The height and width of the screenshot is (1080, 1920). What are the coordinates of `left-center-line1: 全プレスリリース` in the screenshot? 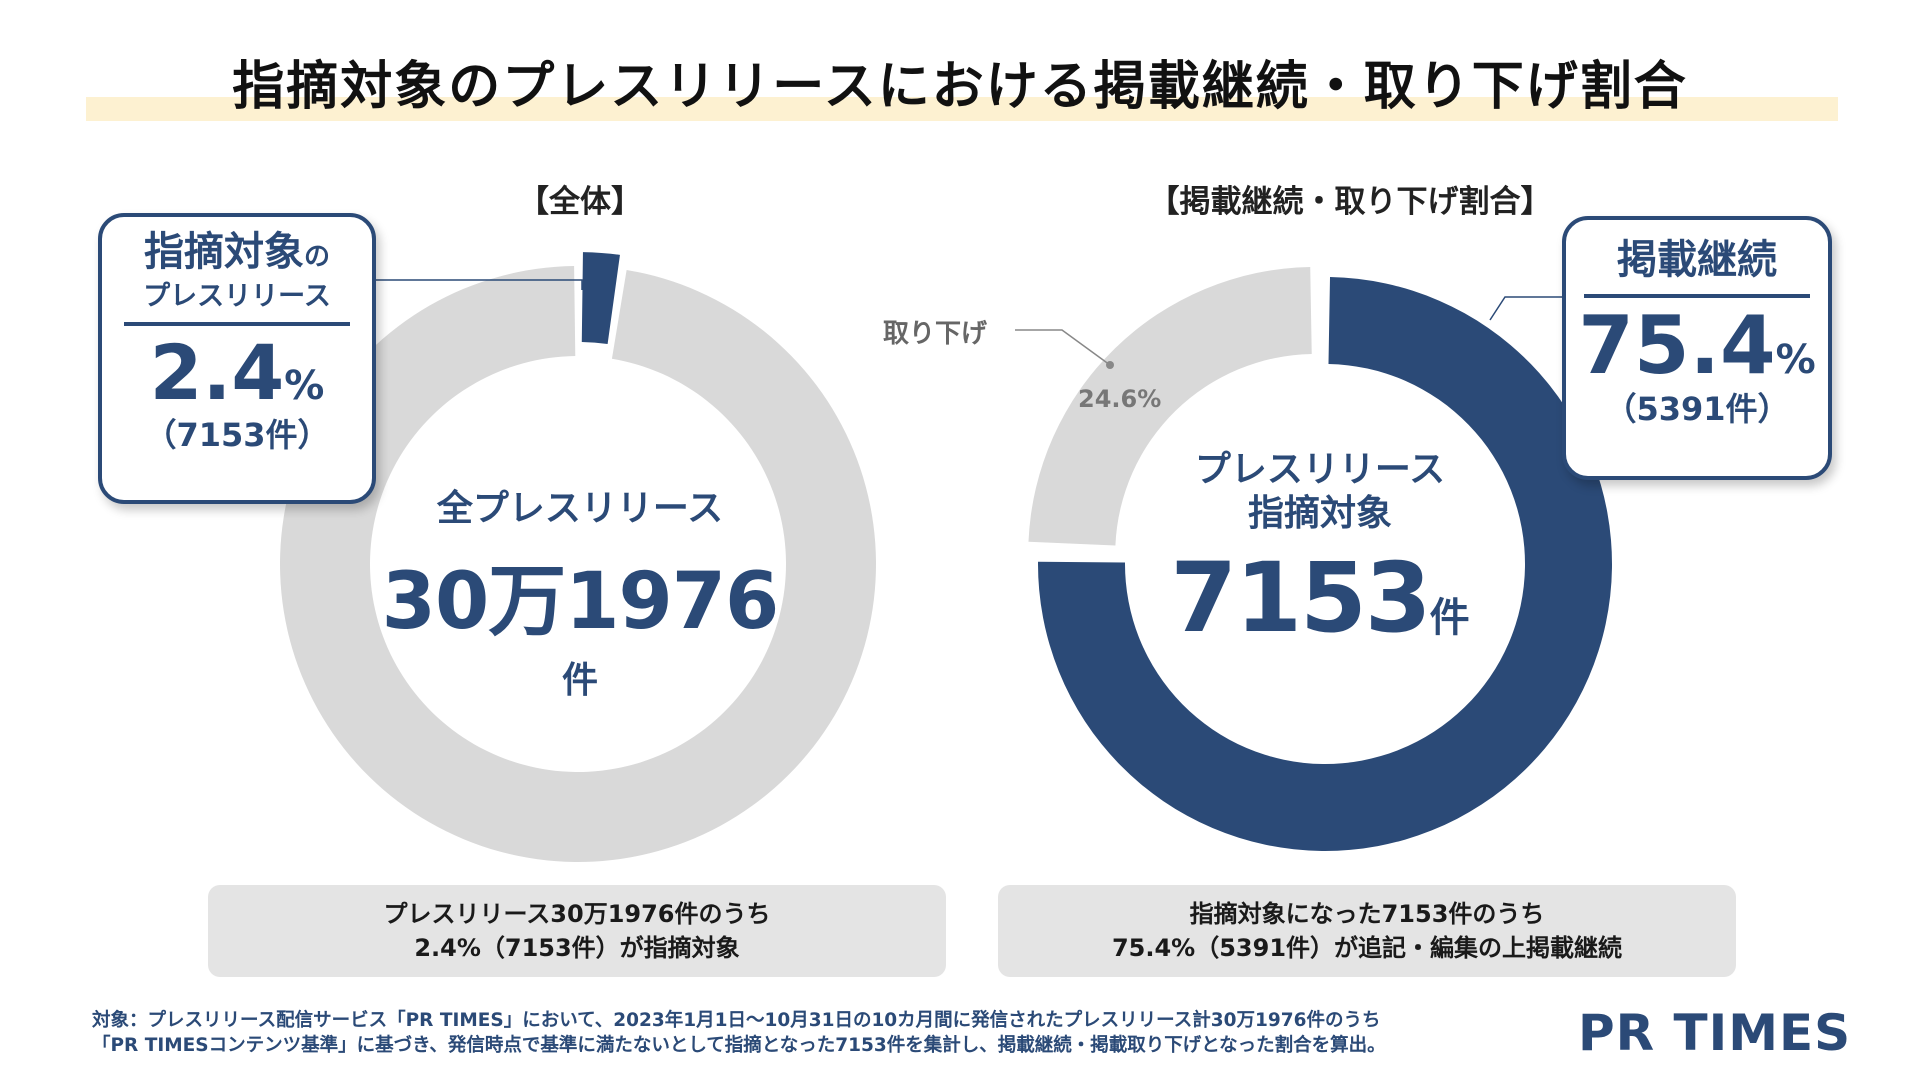 It's located at (580, 508).